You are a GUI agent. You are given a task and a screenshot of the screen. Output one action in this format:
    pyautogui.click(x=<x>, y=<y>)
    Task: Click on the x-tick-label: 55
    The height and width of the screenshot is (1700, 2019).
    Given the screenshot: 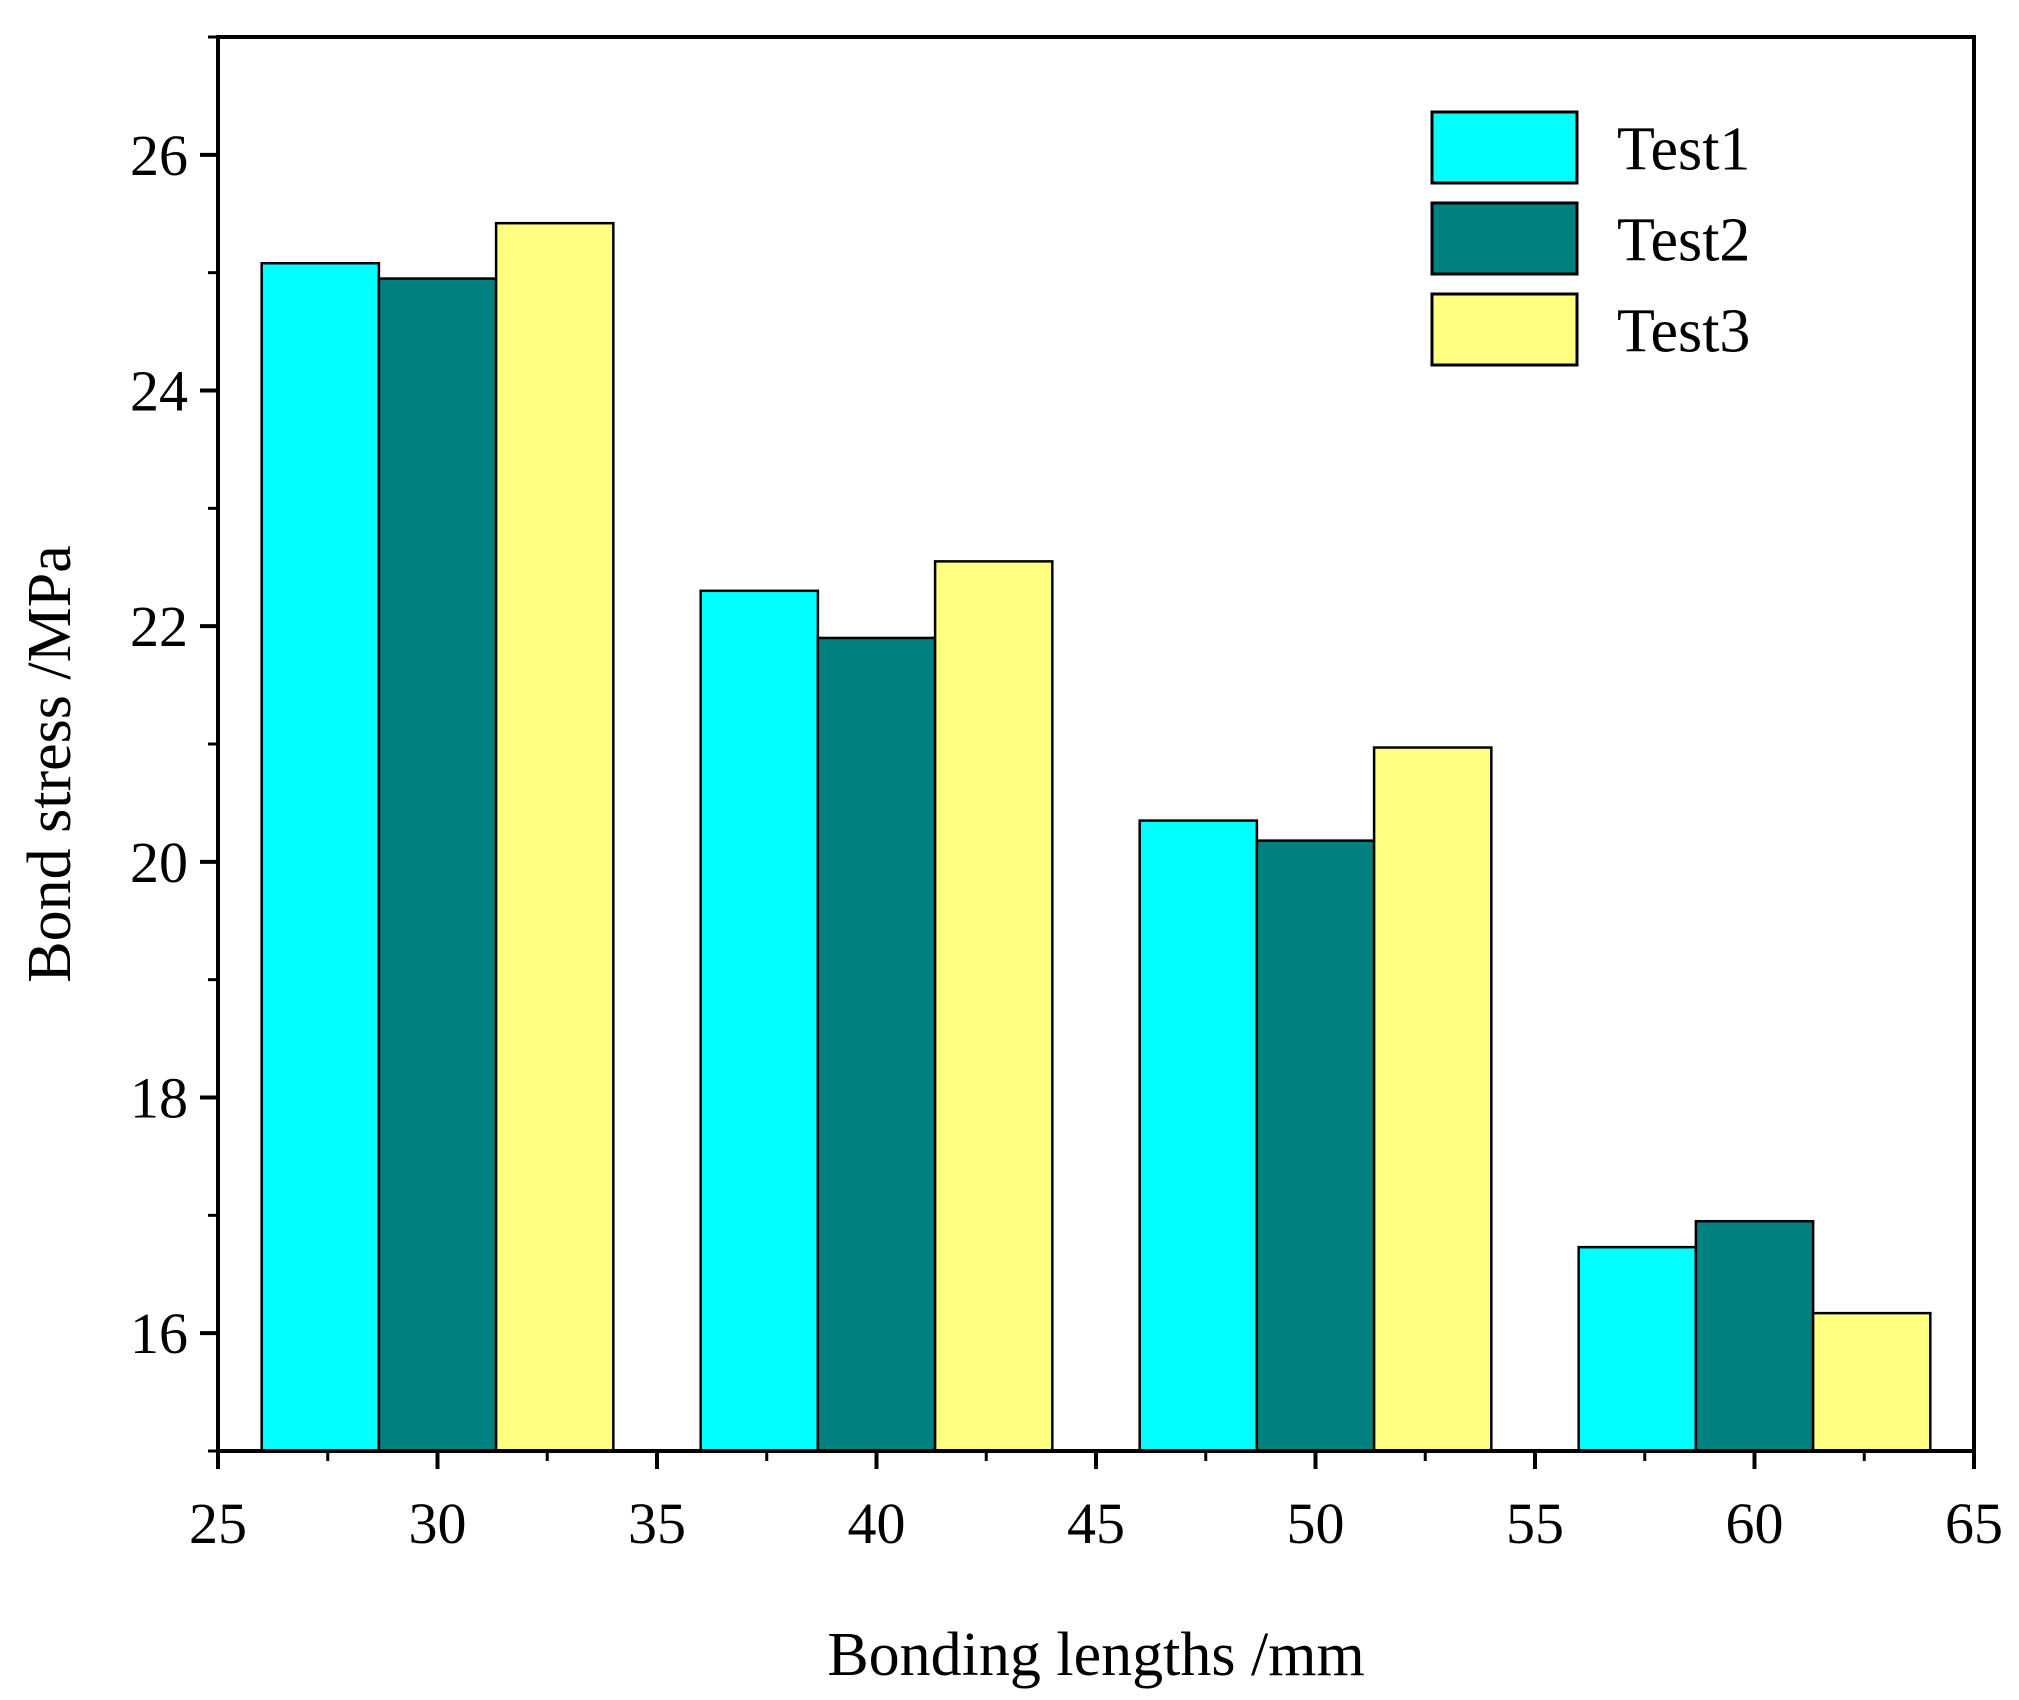 What is the action you would take?
    pyautogui.click(x=1535, y=1523)
    